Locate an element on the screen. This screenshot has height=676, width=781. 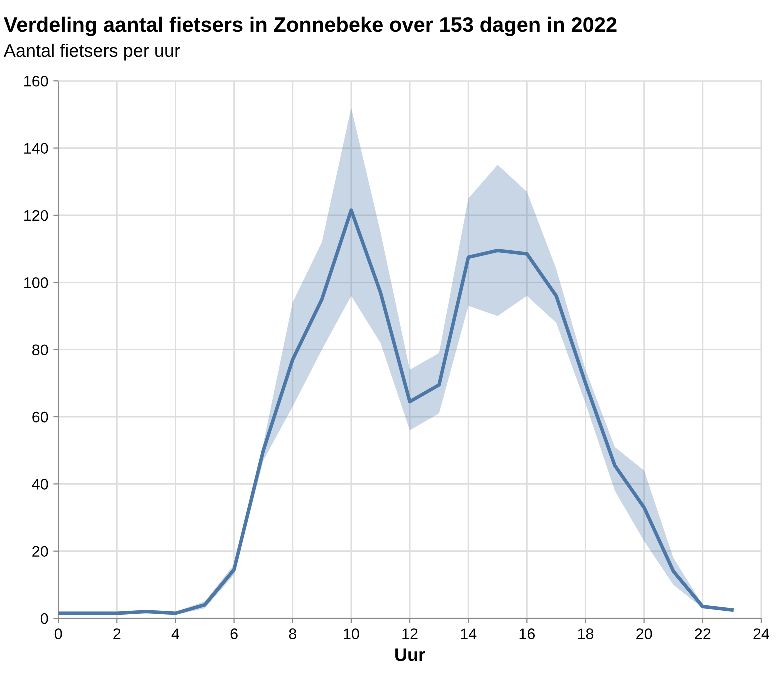
y-tick-label: 100 is located at coordinates (36, 283).